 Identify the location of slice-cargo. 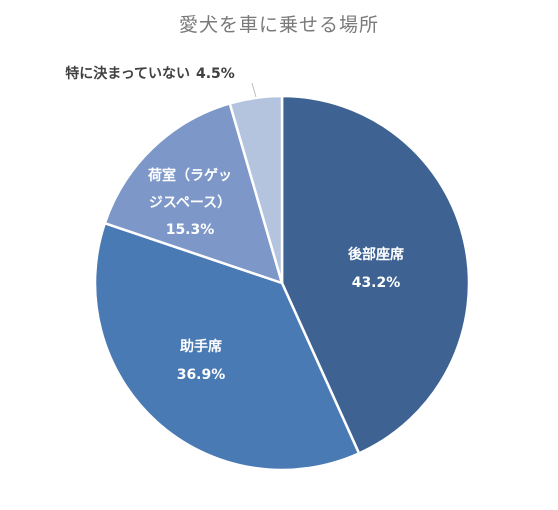
(193, 193).